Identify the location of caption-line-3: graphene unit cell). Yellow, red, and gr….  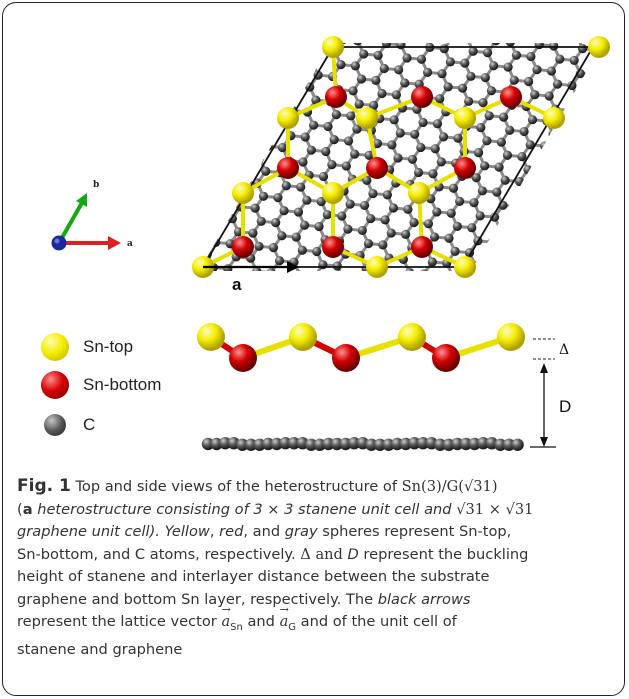
(317, 532).